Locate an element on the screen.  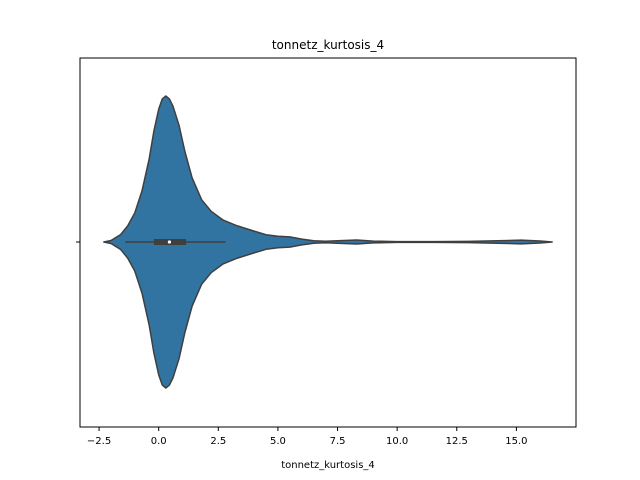
x-tick-label: 12.5 is located at coordinates (457, 441).